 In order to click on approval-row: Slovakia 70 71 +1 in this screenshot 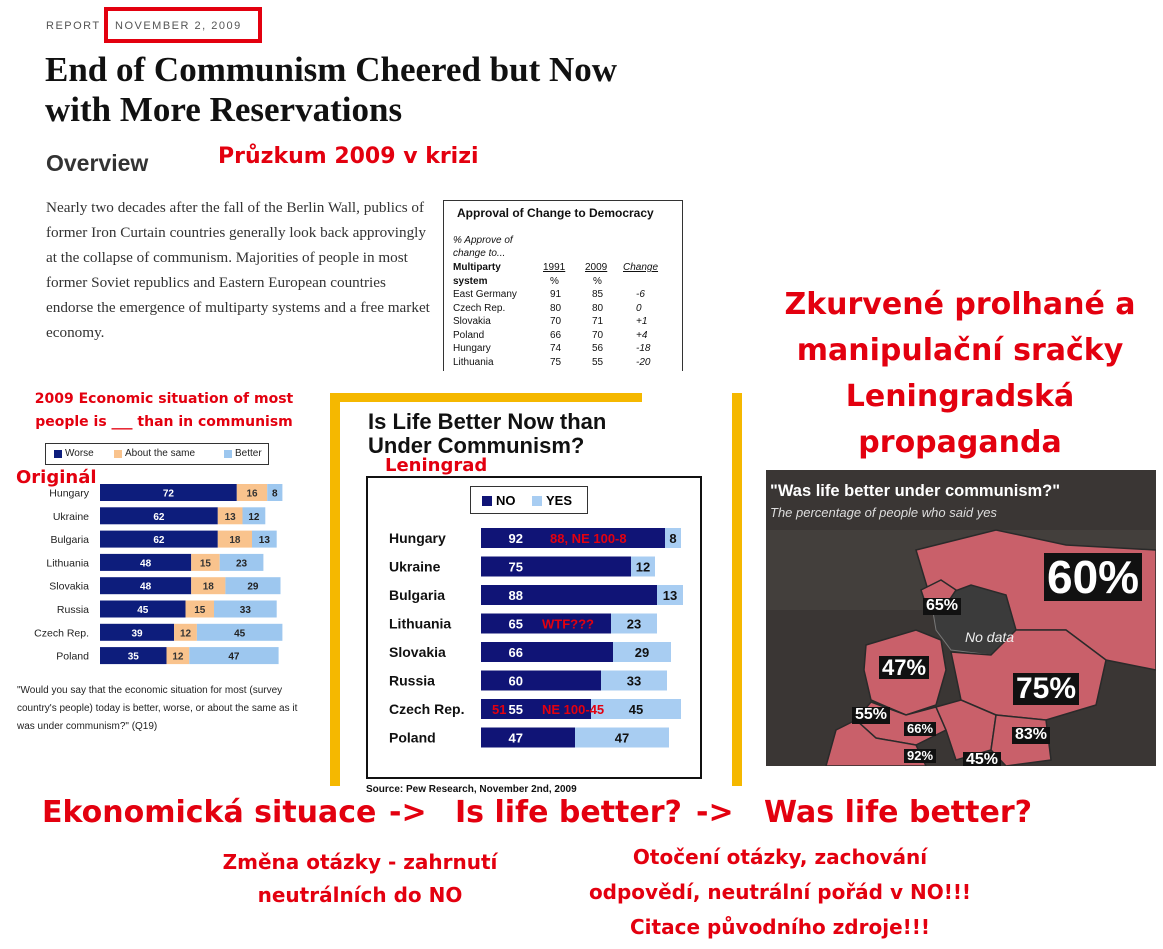, I will do `click(568, 322)`.